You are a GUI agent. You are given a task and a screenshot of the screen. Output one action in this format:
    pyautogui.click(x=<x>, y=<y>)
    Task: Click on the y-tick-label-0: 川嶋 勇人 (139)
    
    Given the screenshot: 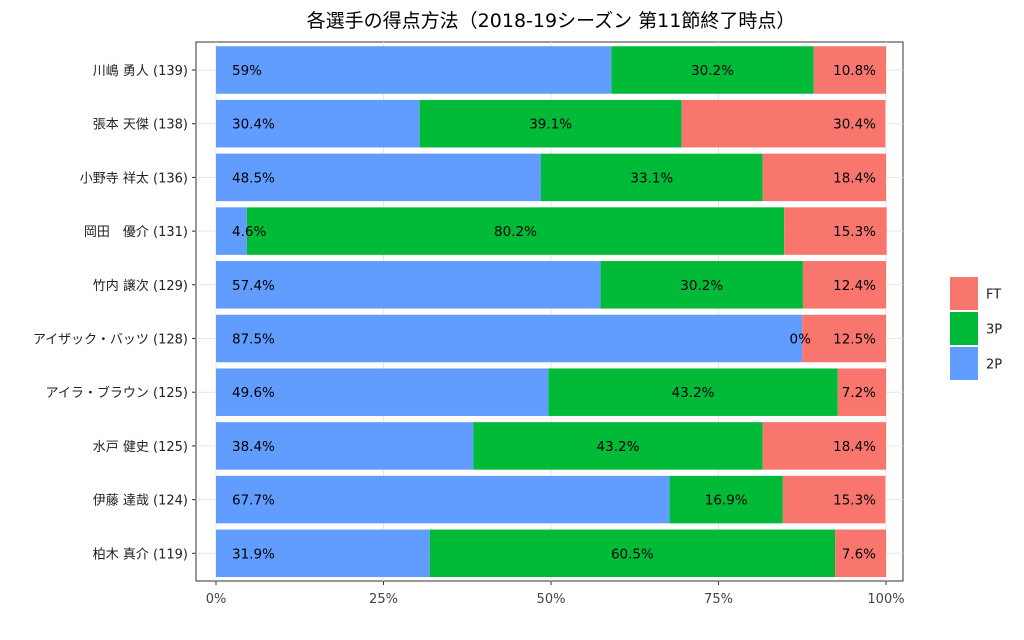 What is the action you would take?
    pyautogui.click(x=140, y=71)
    